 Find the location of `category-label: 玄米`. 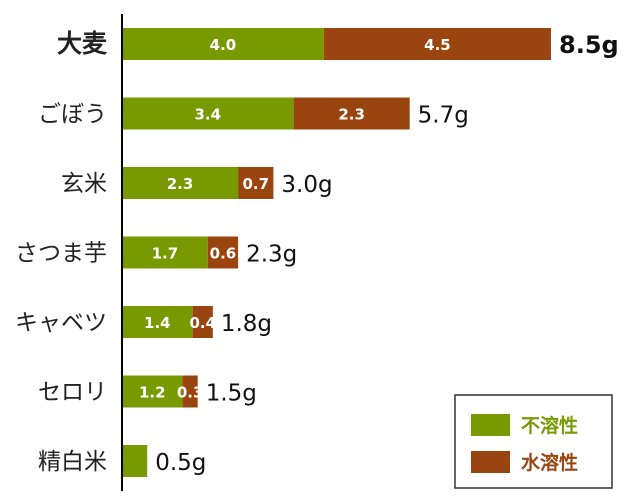

category-label: 玄米 is located at coordinates (84, 184).